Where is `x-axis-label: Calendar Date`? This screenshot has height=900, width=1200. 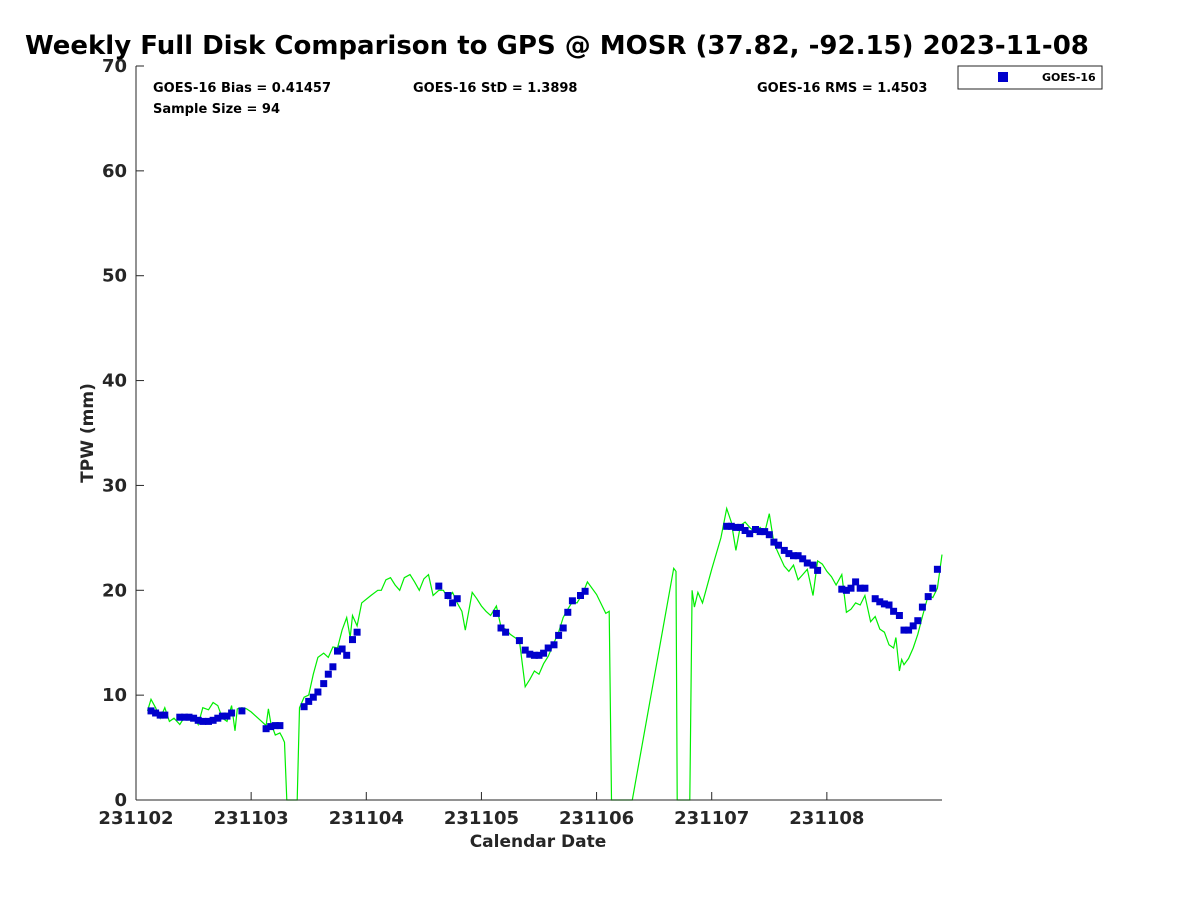
x-axis-label: Calendar Date is located at coordinates (538, 842).